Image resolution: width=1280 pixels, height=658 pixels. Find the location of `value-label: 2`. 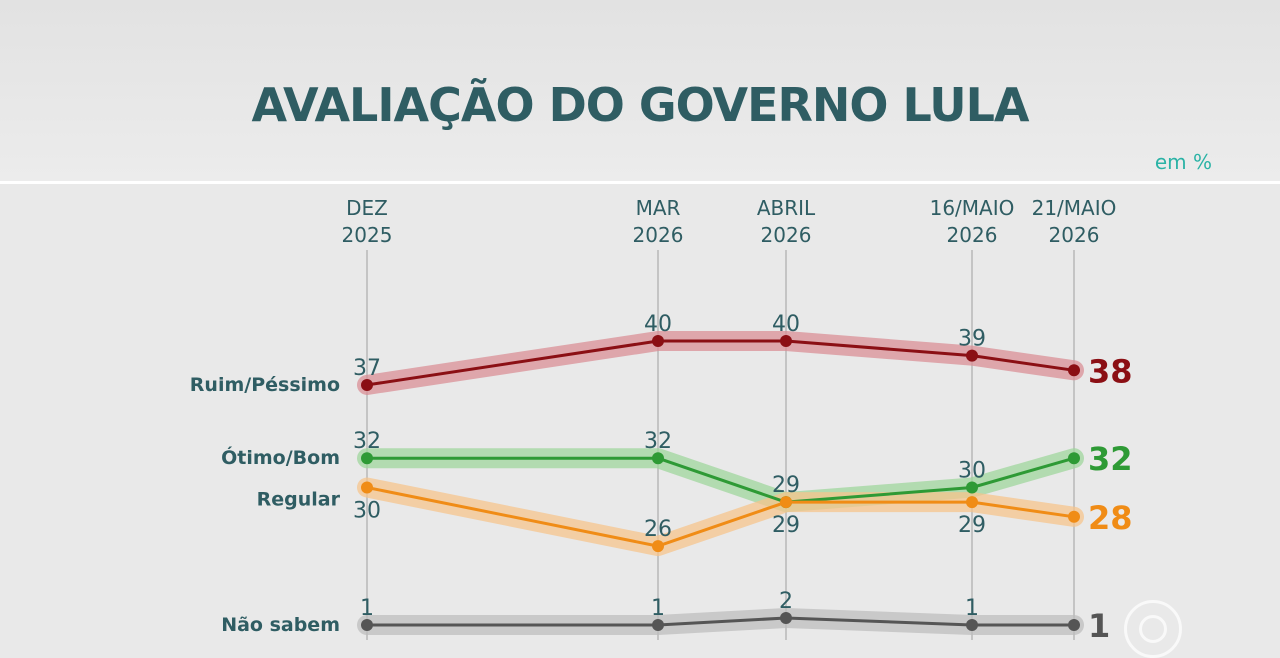

value-label: 2 is located at coordinates (786, 601).